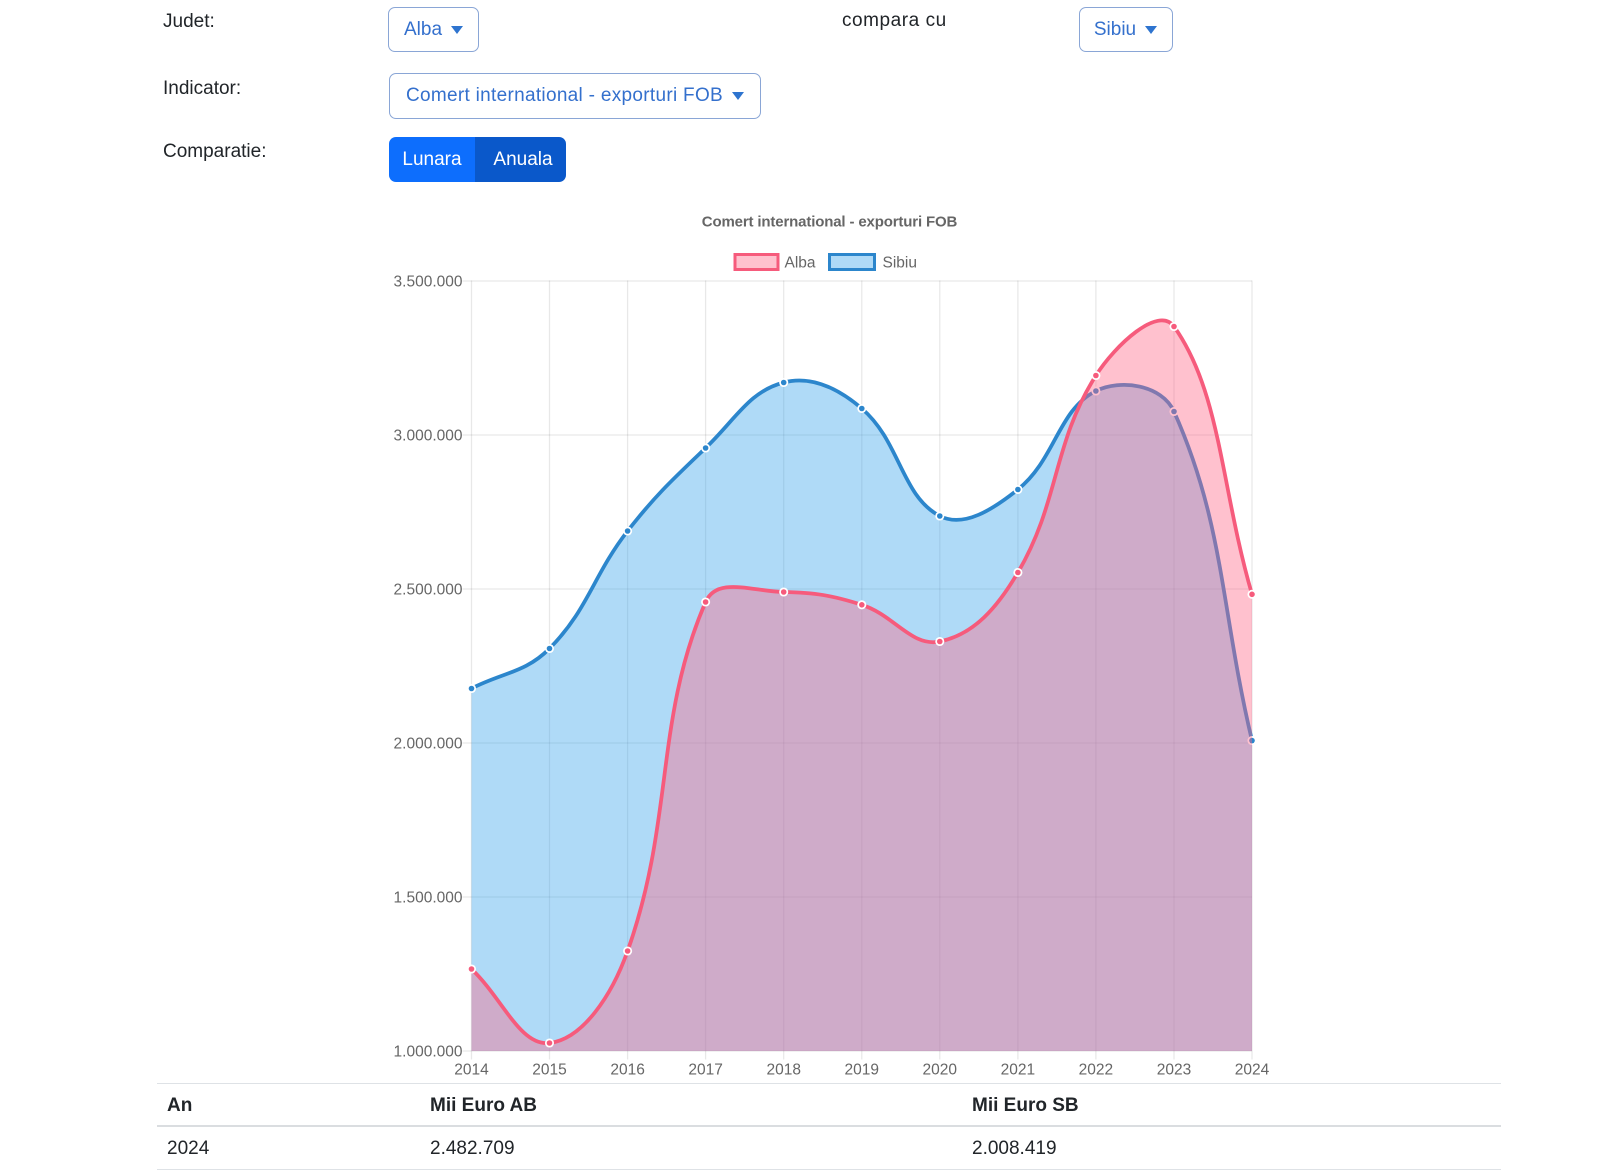 This screenshot has width=1600, height=1174. Describe the element at coordinates (900, 263) in the screenshot. I see `svg-text: Sibiu` at that location.